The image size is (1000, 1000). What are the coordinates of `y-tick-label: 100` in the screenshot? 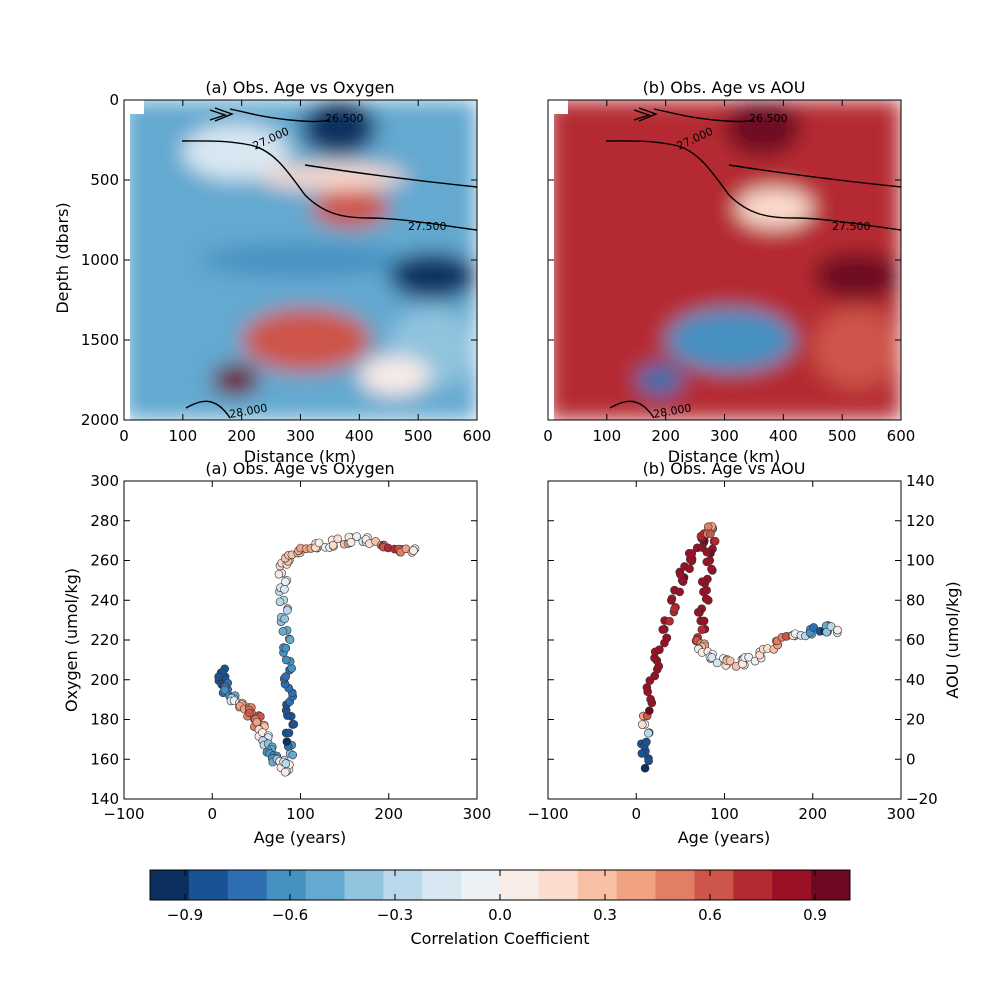 It's located at (920, 561).